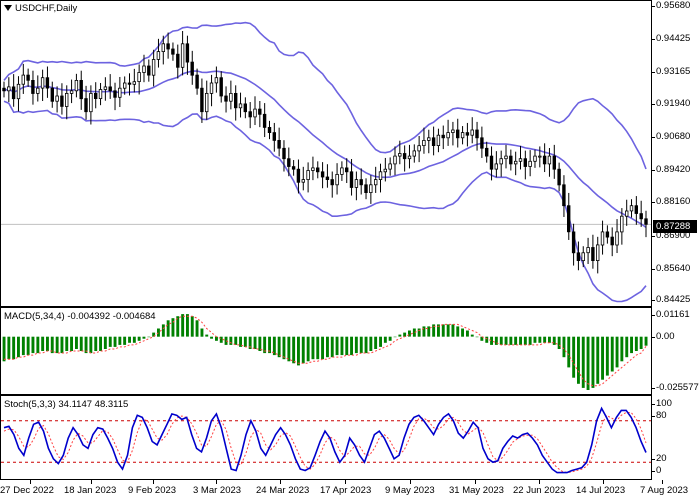 This screenshot has width=700, height=500. What do you see at coordinates (671, 201) in the screenshot?
I see `price-tick: 0.88160` at bounding box center [671, 201].